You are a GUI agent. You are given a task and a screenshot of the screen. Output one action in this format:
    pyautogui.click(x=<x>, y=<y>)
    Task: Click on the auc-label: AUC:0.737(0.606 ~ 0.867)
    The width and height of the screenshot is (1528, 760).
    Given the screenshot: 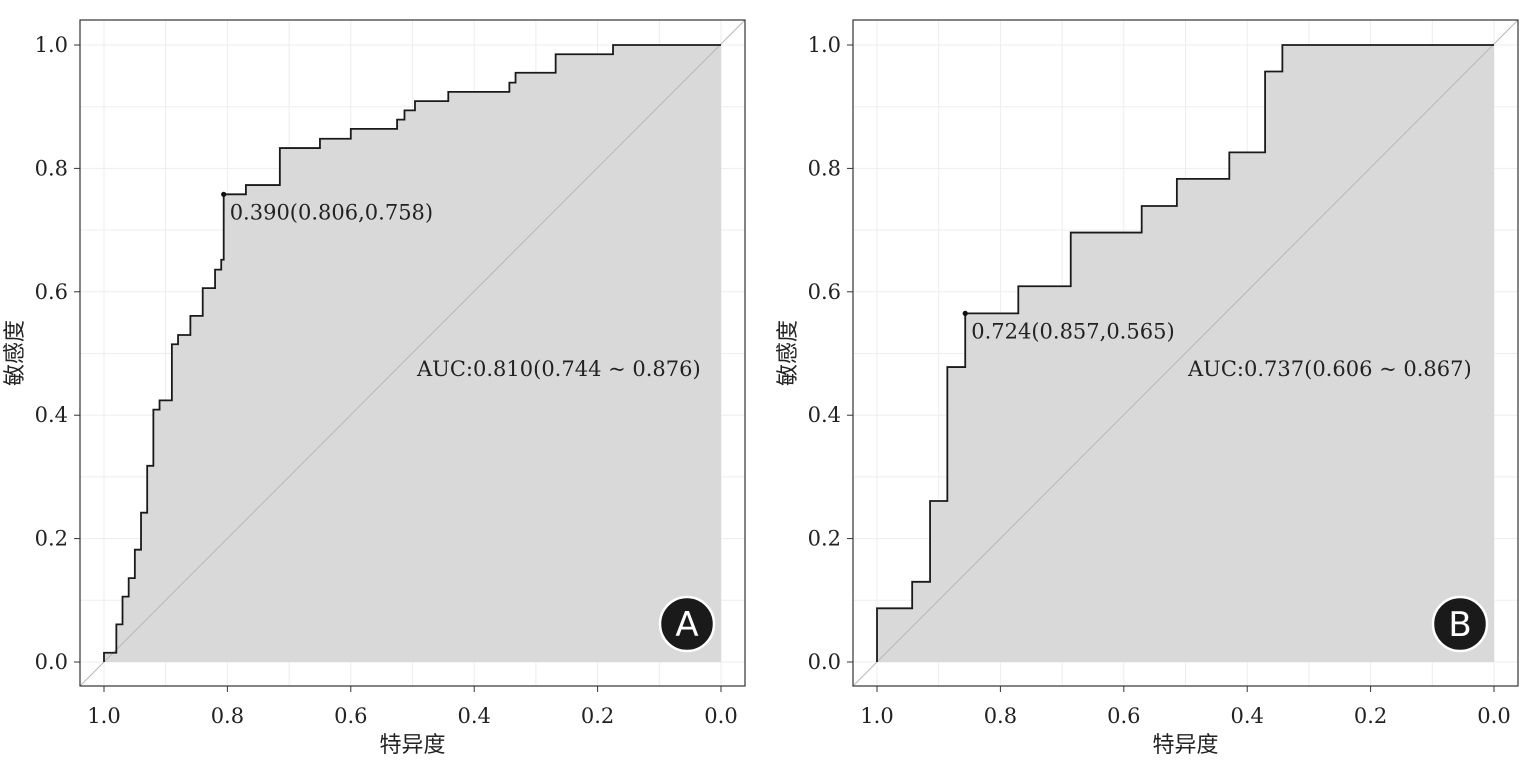 What is the action you would take?
    pyautogui.click(x=1329, y=369)
    